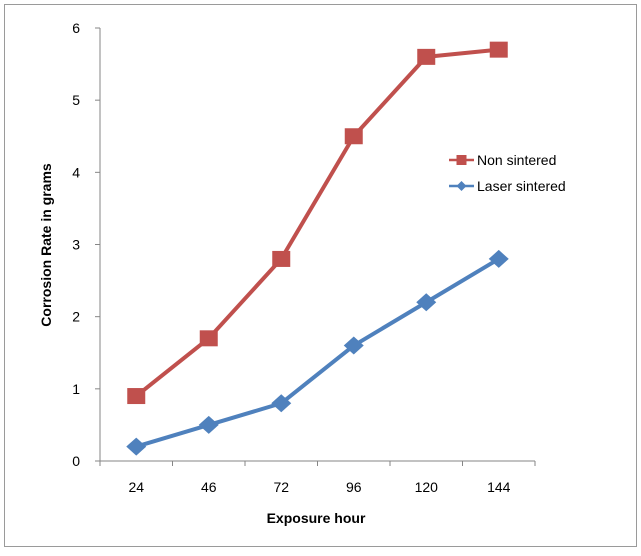  Describe the element at coordinates (46, 245) in the screenshot. I see `y-axis-title: Corrosion Rate in grams` at that location.